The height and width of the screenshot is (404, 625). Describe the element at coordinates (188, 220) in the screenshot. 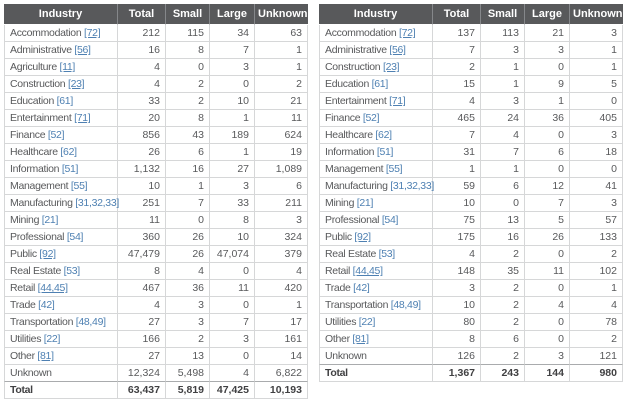

I see `small-count-cell: 0` at that location.